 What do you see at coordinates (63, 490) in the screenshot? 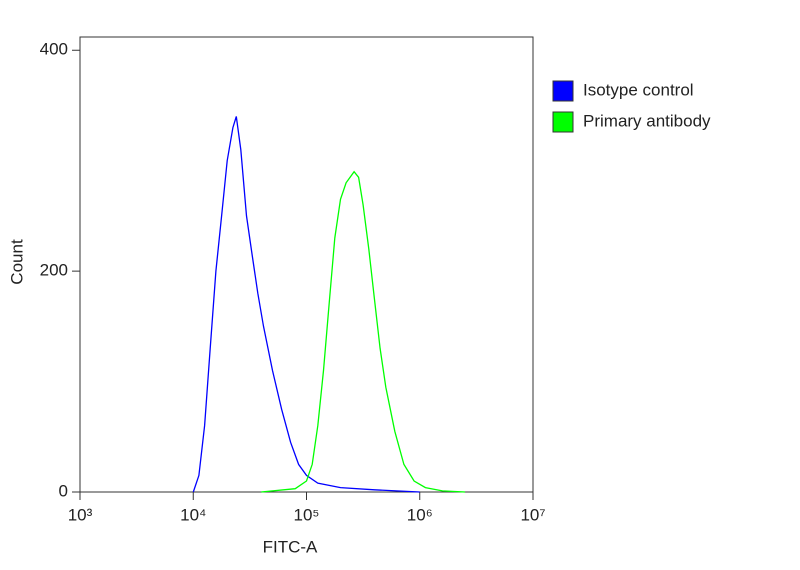
I see `y-tick-label: 0` at bounding box center [63, 490].